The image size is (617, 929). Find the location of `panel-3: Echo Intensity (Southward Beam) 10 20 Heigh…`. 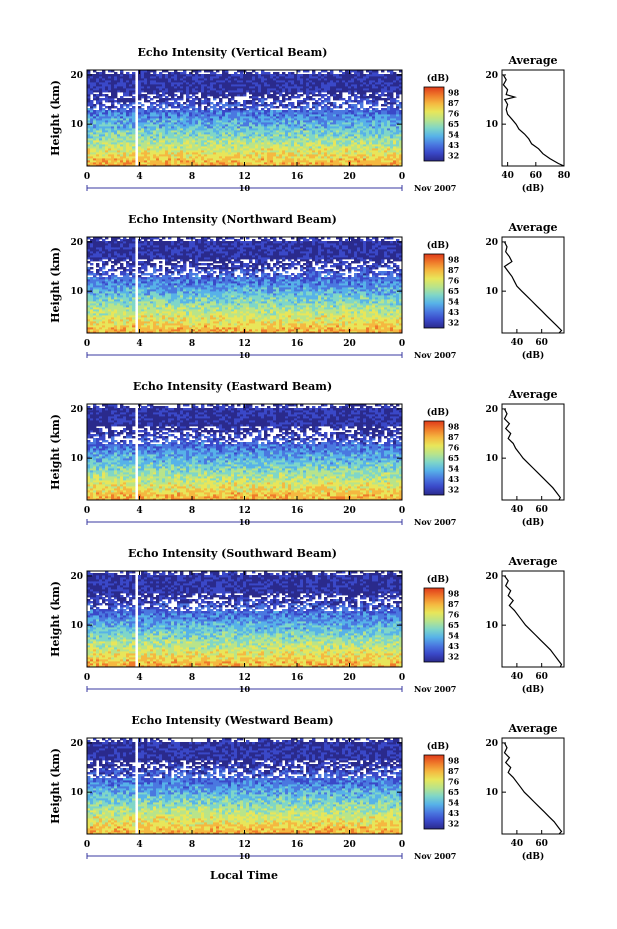

panel-3: Echo Intensity (Southward Beam) 10 20 Heigh… is located at coordinates (306, 621).